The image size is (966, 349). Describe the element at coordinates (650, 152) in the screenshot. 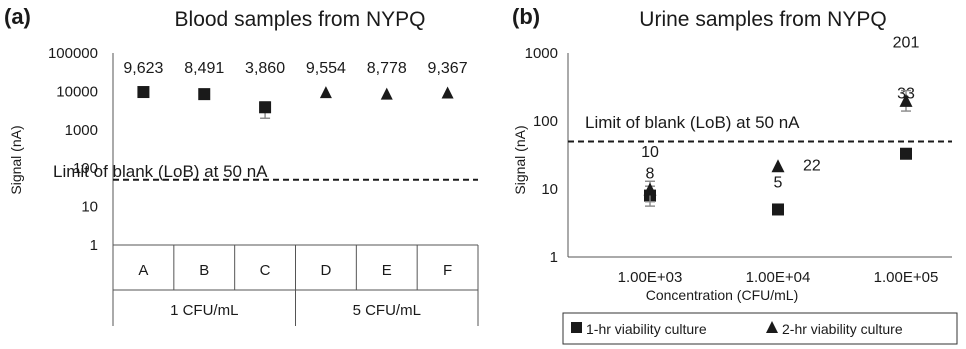

I see `panel-b-data-label: 10` at that location.